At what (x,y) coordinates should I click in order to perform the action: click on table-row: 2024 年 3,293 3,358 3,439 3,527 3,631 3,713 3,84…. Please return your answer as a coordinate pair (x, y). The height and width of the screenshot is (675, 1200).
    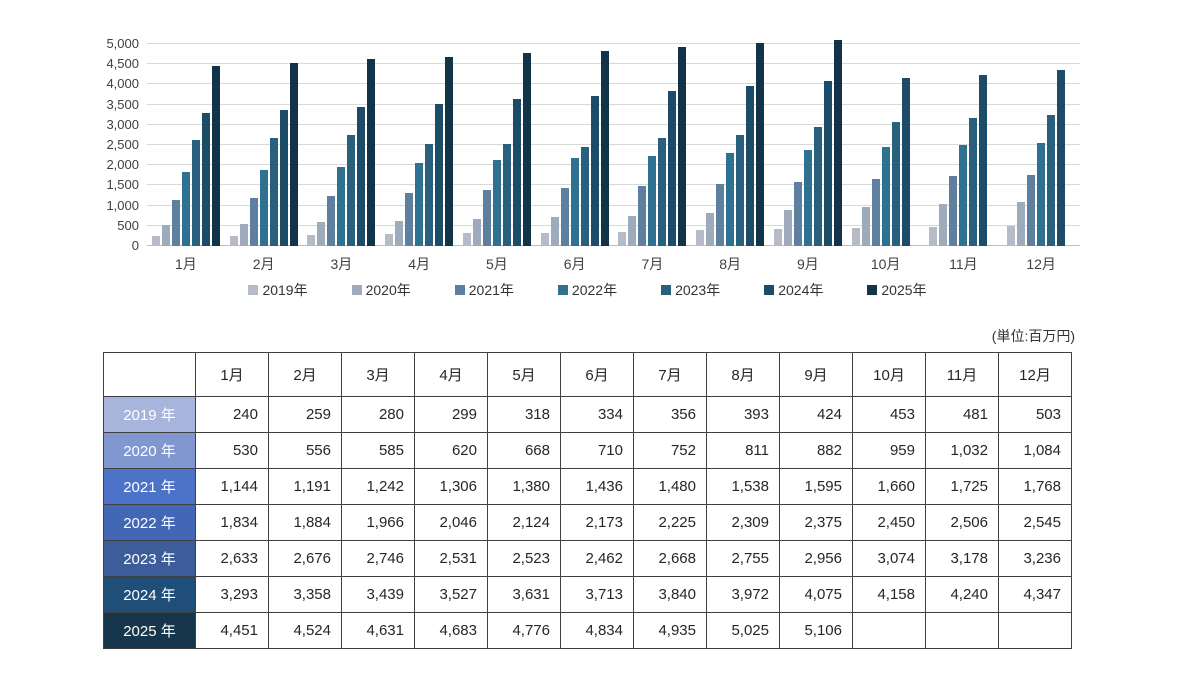
    Looking at the image, I should click on (587, 594).